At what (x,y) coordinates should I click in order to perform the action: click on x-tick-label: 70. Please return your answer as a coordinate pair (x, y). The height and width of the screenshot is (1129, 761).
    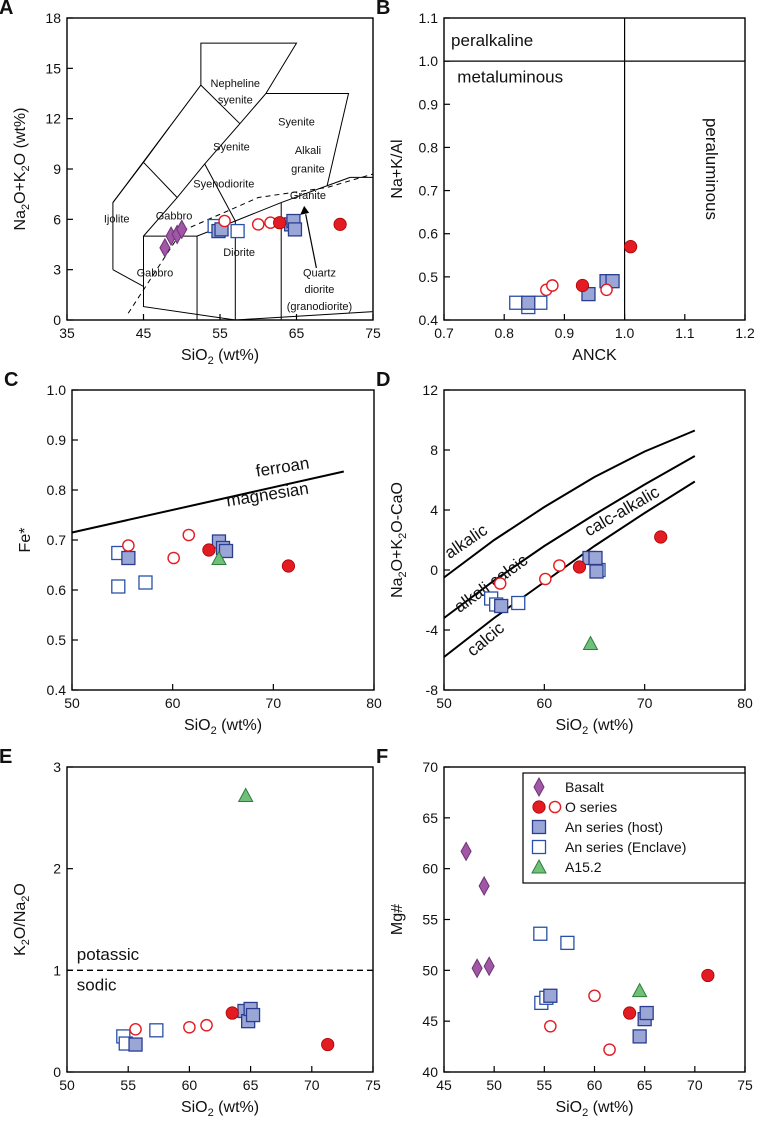
    Looking at the image, I should click on (645, 703).